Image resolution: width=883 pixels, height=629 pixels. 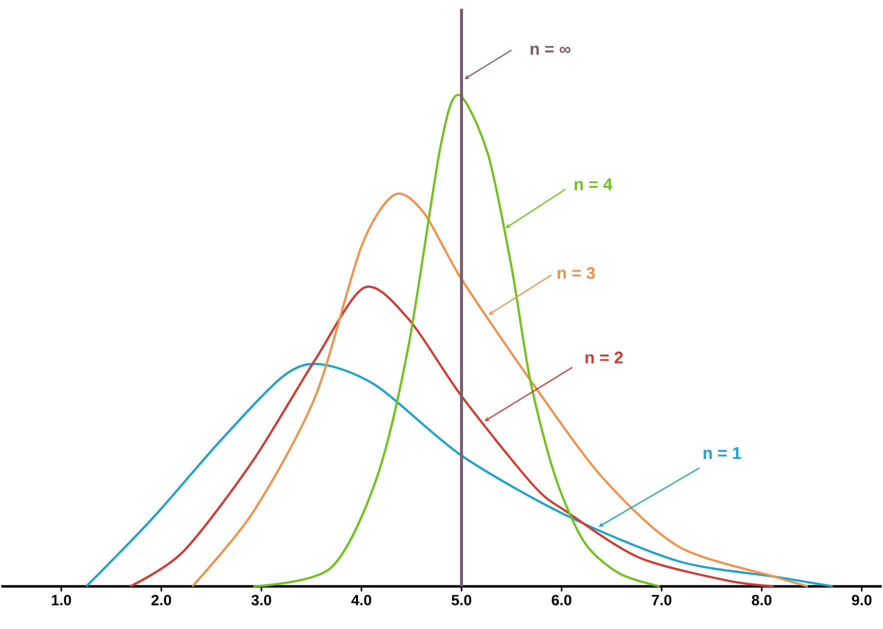 I want to click on x-tick-label: 5.0, so click(x=462, y=600).